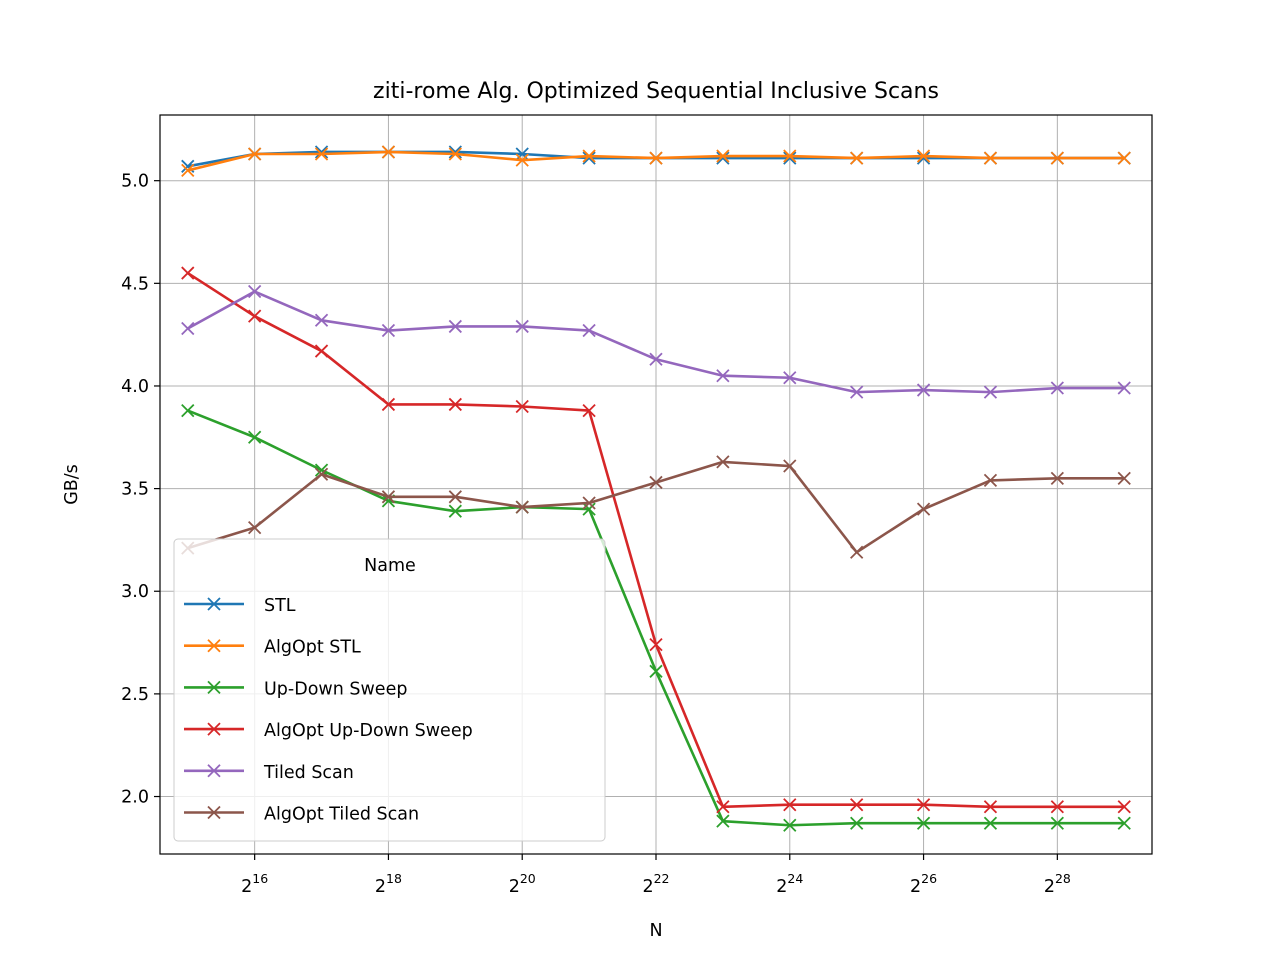  What do you see at coordinates (295, 689) in the screenshot?
I see `legend-item: Up-Down Sweep` at bounding box center [295, 689].